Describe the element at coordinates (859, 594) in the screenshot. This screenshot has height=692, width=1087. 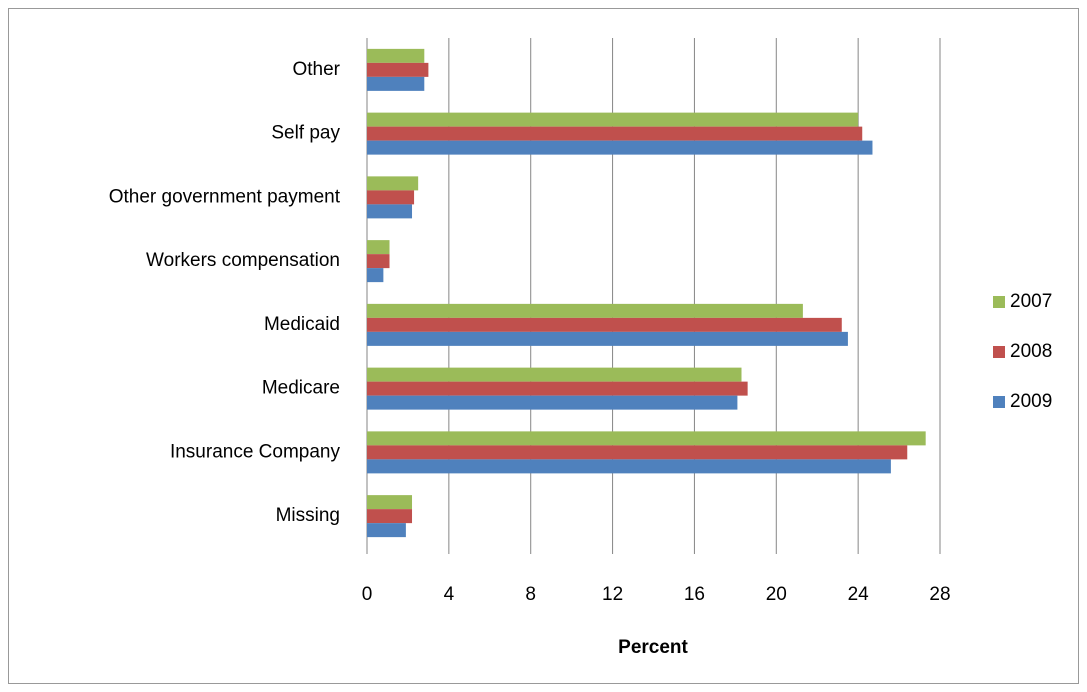
I see `x-tick-label: 24` at that location.